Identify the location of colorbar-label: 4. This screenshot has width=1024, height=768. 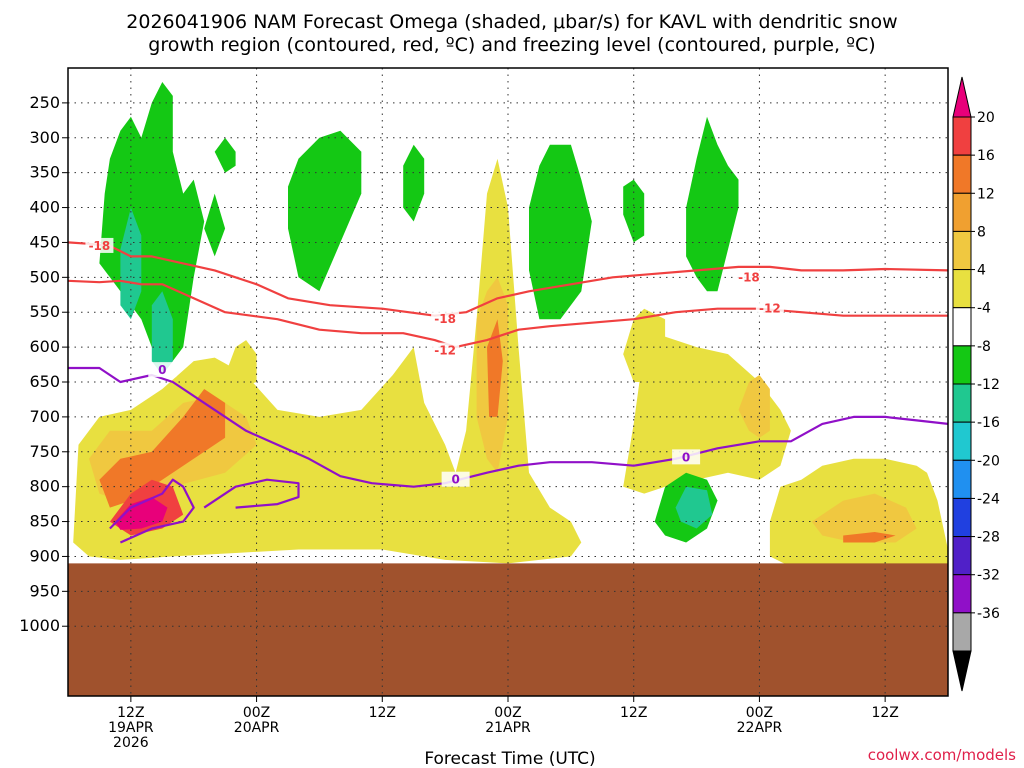
(981, 271).